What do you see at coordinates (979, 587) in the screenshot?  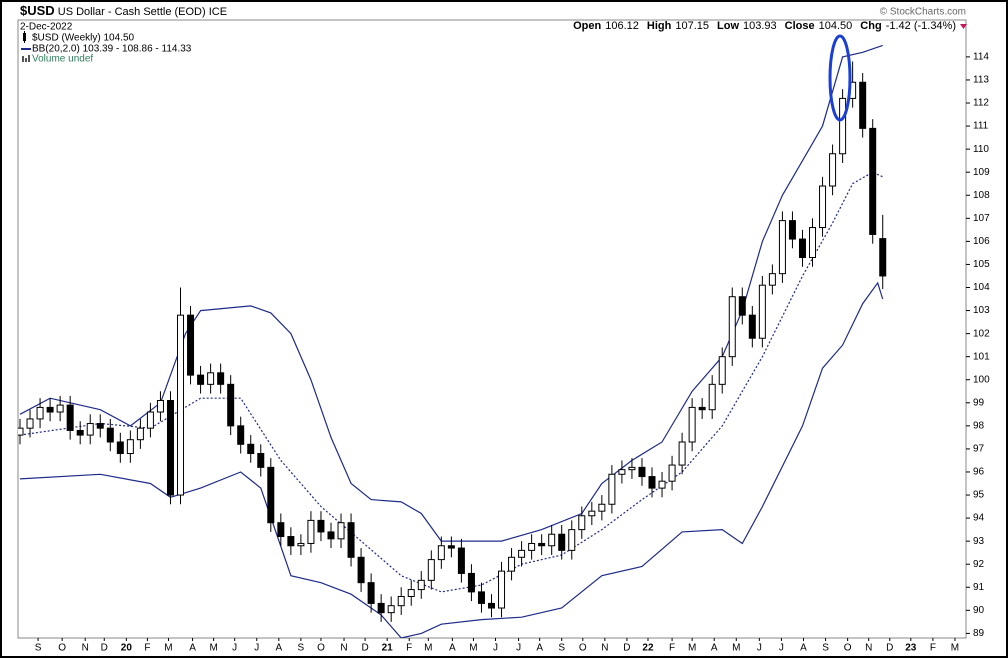 I see `y-tick-label: 91` at bounding box center [979, 587].